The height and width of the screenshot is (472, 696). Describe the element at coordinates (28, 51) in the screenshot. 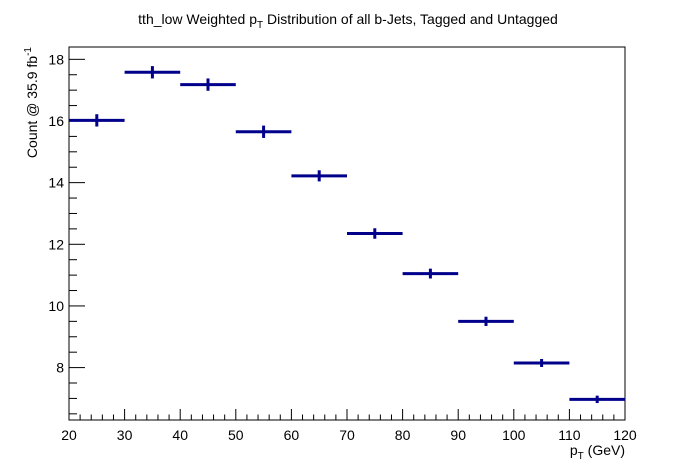

I see `y-axis-label-sup: -1` at that location.